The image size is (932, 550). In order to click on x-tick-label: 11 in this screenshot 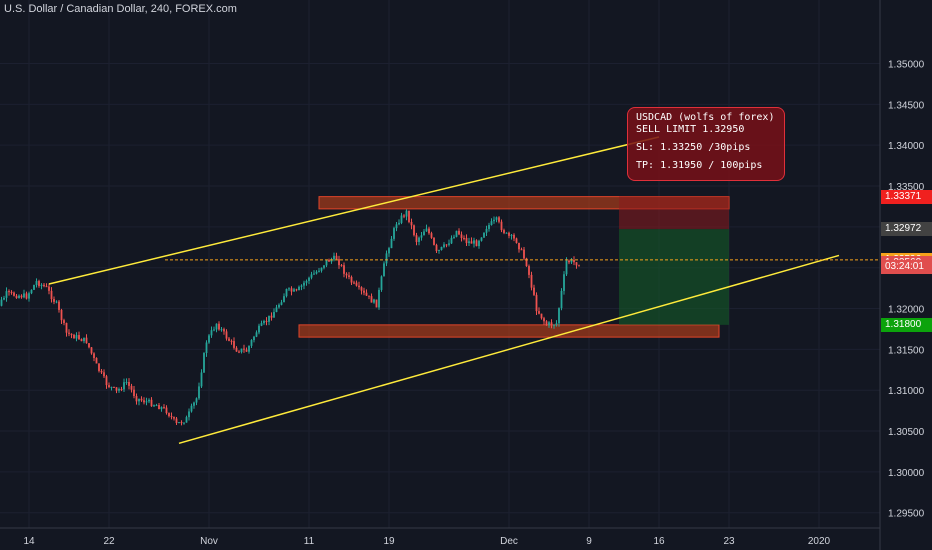, I will do `click(309, 541)`.